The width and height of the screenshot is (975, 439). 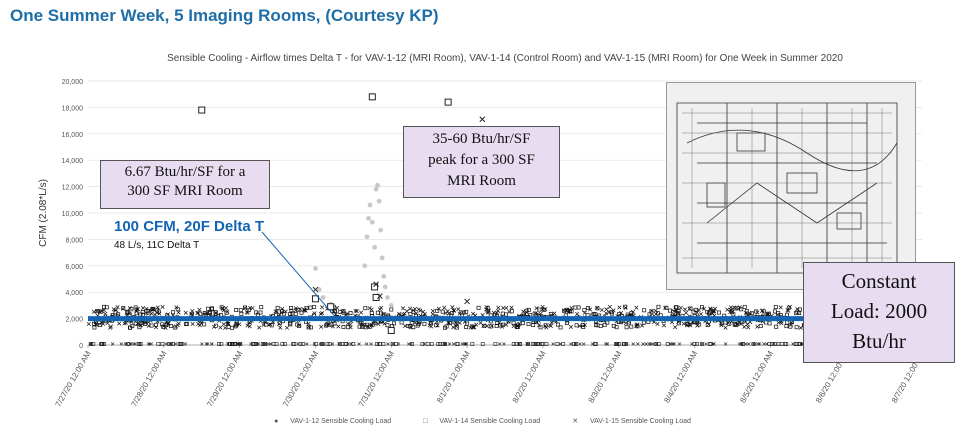 I want to click on y-tick-label: 8,000, so click(x=74, y=240).